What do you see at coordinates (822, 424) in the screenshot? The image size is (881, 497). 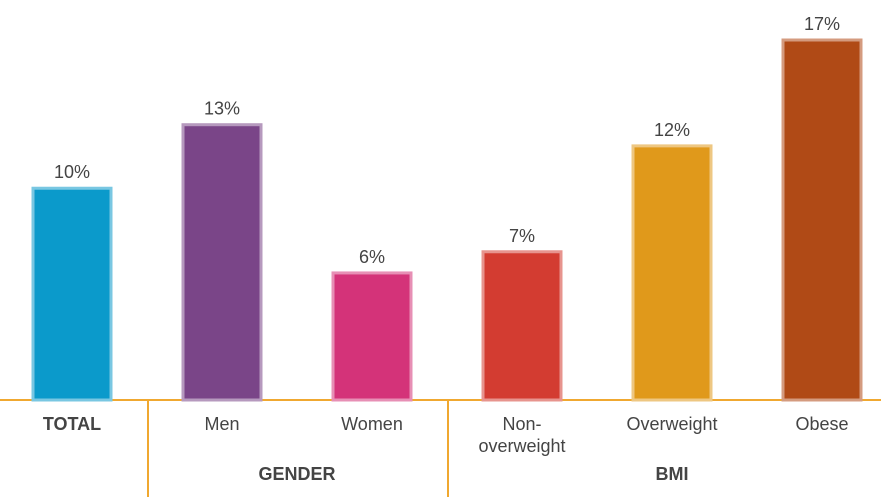 I see `x-tick-label: Obese` at bounding box center [822, 424].